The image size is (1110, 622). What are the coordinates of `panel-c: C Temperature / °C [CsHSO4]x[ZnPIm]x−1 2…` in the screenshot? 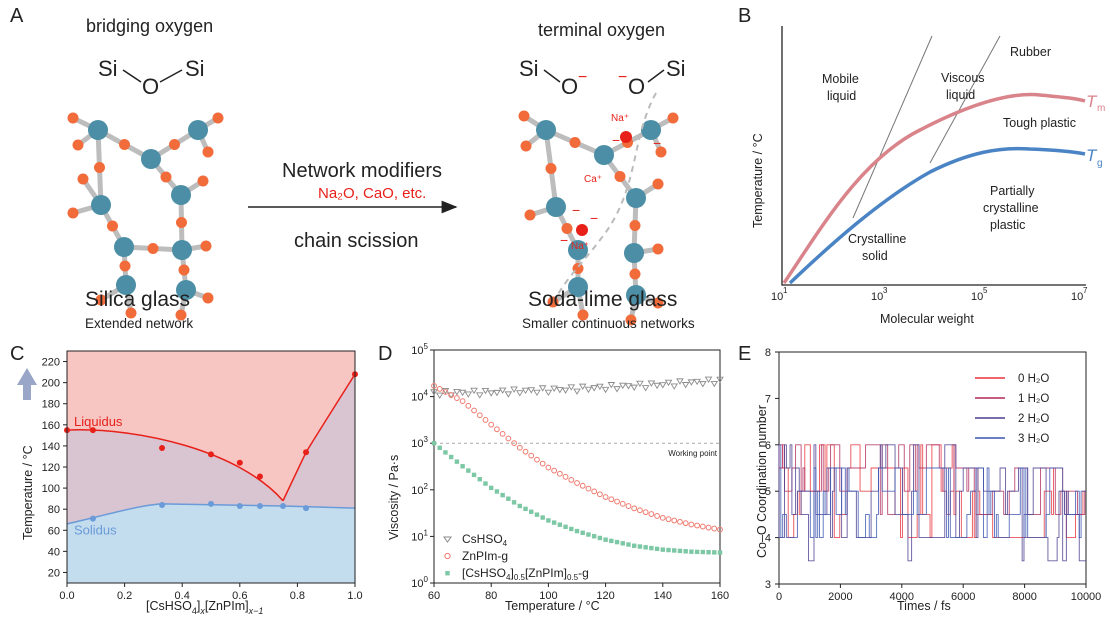 It's located at (186, 479).